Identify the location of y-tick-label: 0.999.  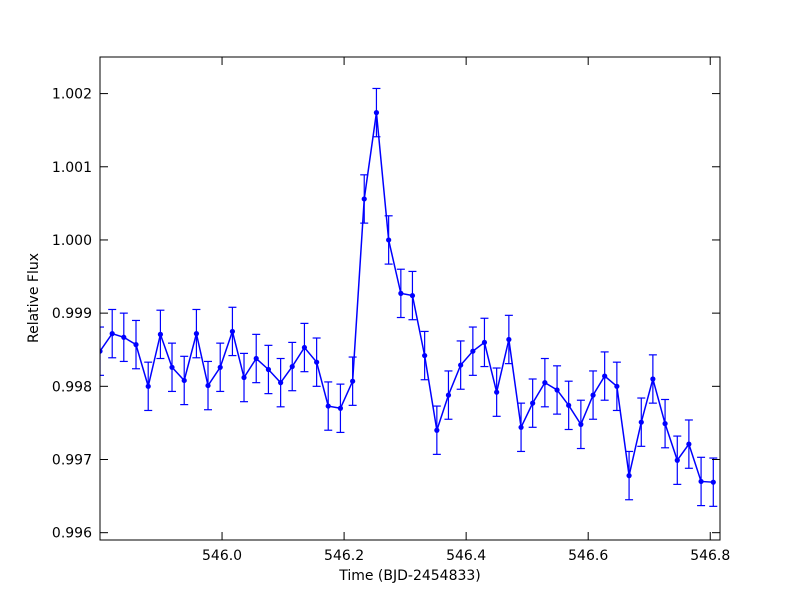
(72, 314).